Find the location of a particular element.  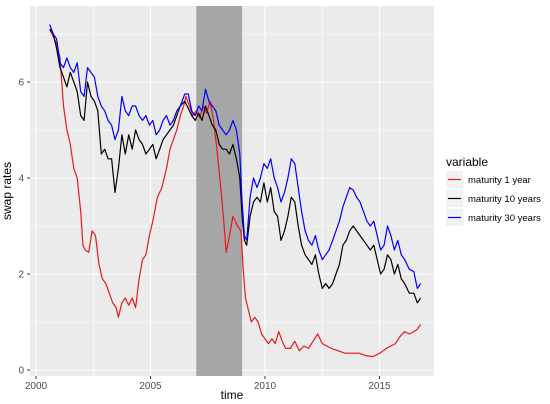

x-tick-label: 2005 is located at coordinates (150, 386).